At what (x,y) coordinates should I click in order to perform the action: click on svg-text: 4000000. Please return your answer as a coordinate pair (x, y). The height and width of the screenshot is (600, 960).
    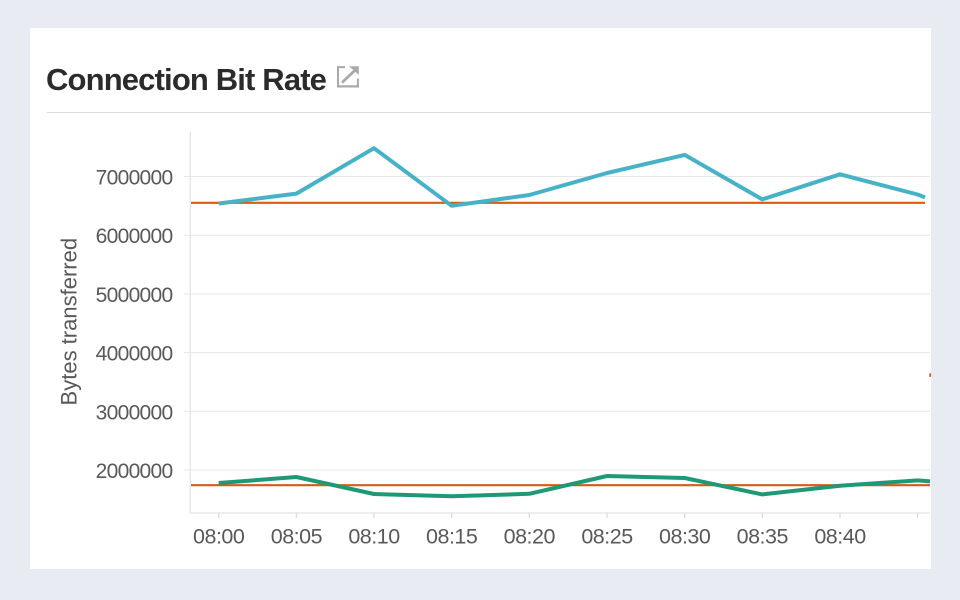
    Looking at the image, I should click on (134, 354).